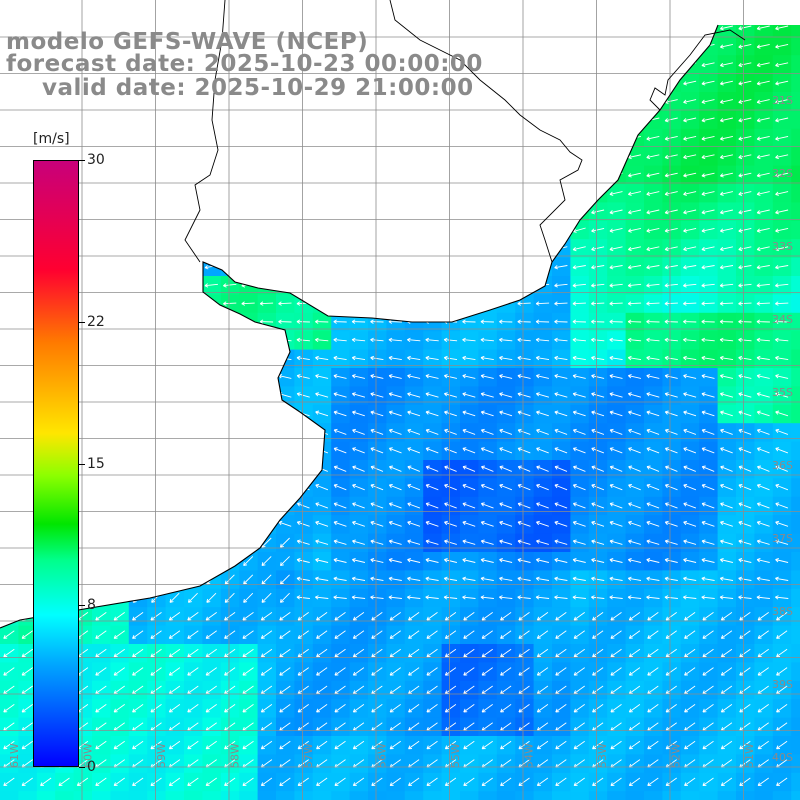 The width and height of the screenshot is (800, 800). Describe the element at coordinates (749, 755) in the screenshot. I see `longitude-label: 51W` at that location.